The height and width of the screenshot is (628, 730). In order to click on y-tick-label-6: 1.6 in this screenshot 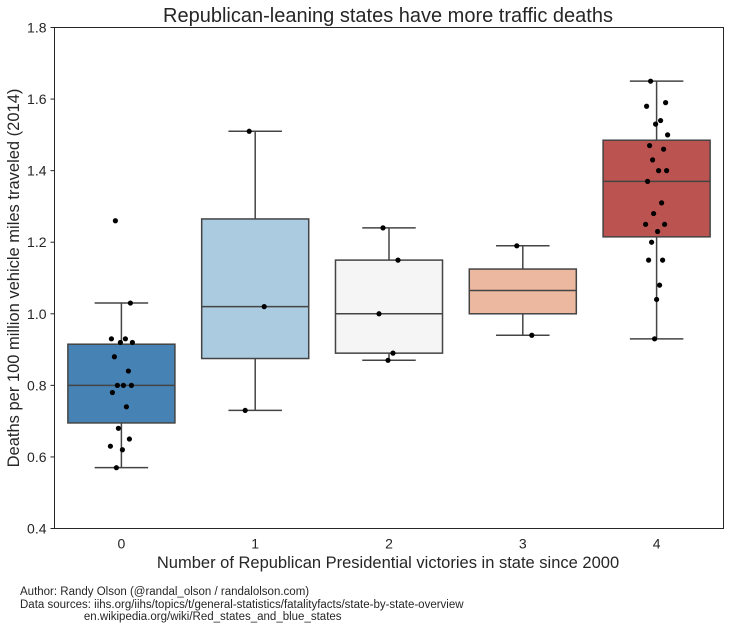, I will do `click(37, 99)`.